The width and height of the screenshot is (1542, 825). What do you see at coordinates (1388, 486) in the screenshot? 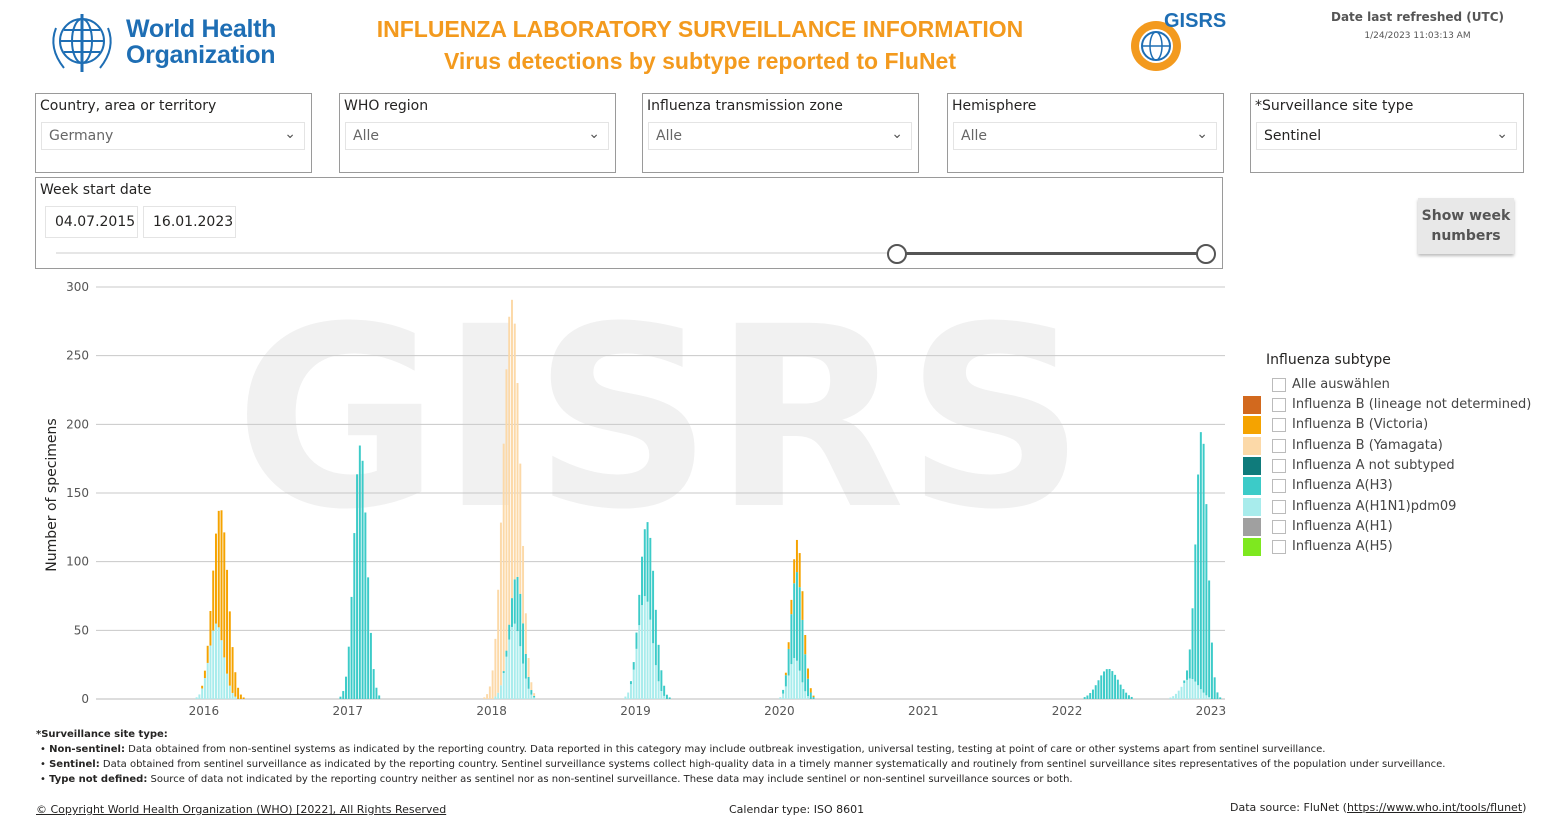
I see `legend-item: Influenza A(H3)` at bounding box center [1388, 486].